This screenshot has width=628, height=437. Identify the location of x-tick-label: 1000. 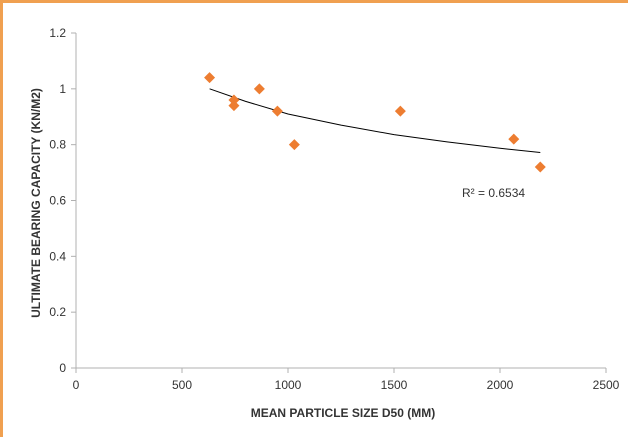
(288, 385).